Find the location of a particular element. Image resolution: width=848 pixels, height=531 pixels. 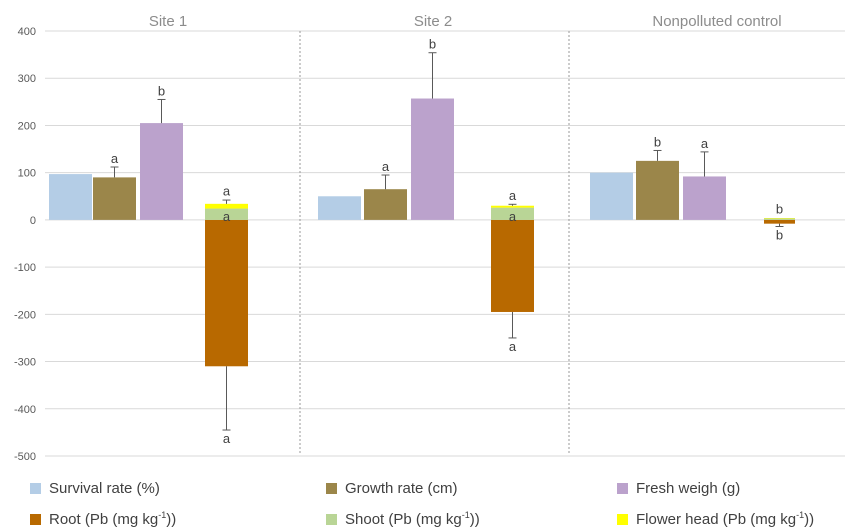

y-tick-label: 100 is located at coordinates (27, 174).